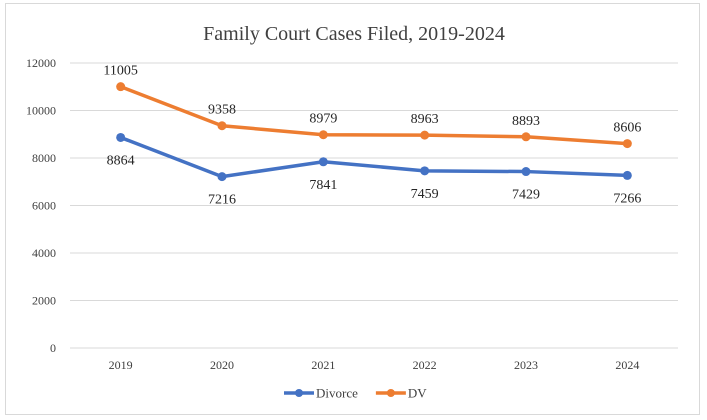 Image resolution: width=707 pixels, height=420 pixels. What do you see at coordinates (526, 121) in the screenshot?
I see `data-label-dv: 8893` at bounding box center [526, 121].